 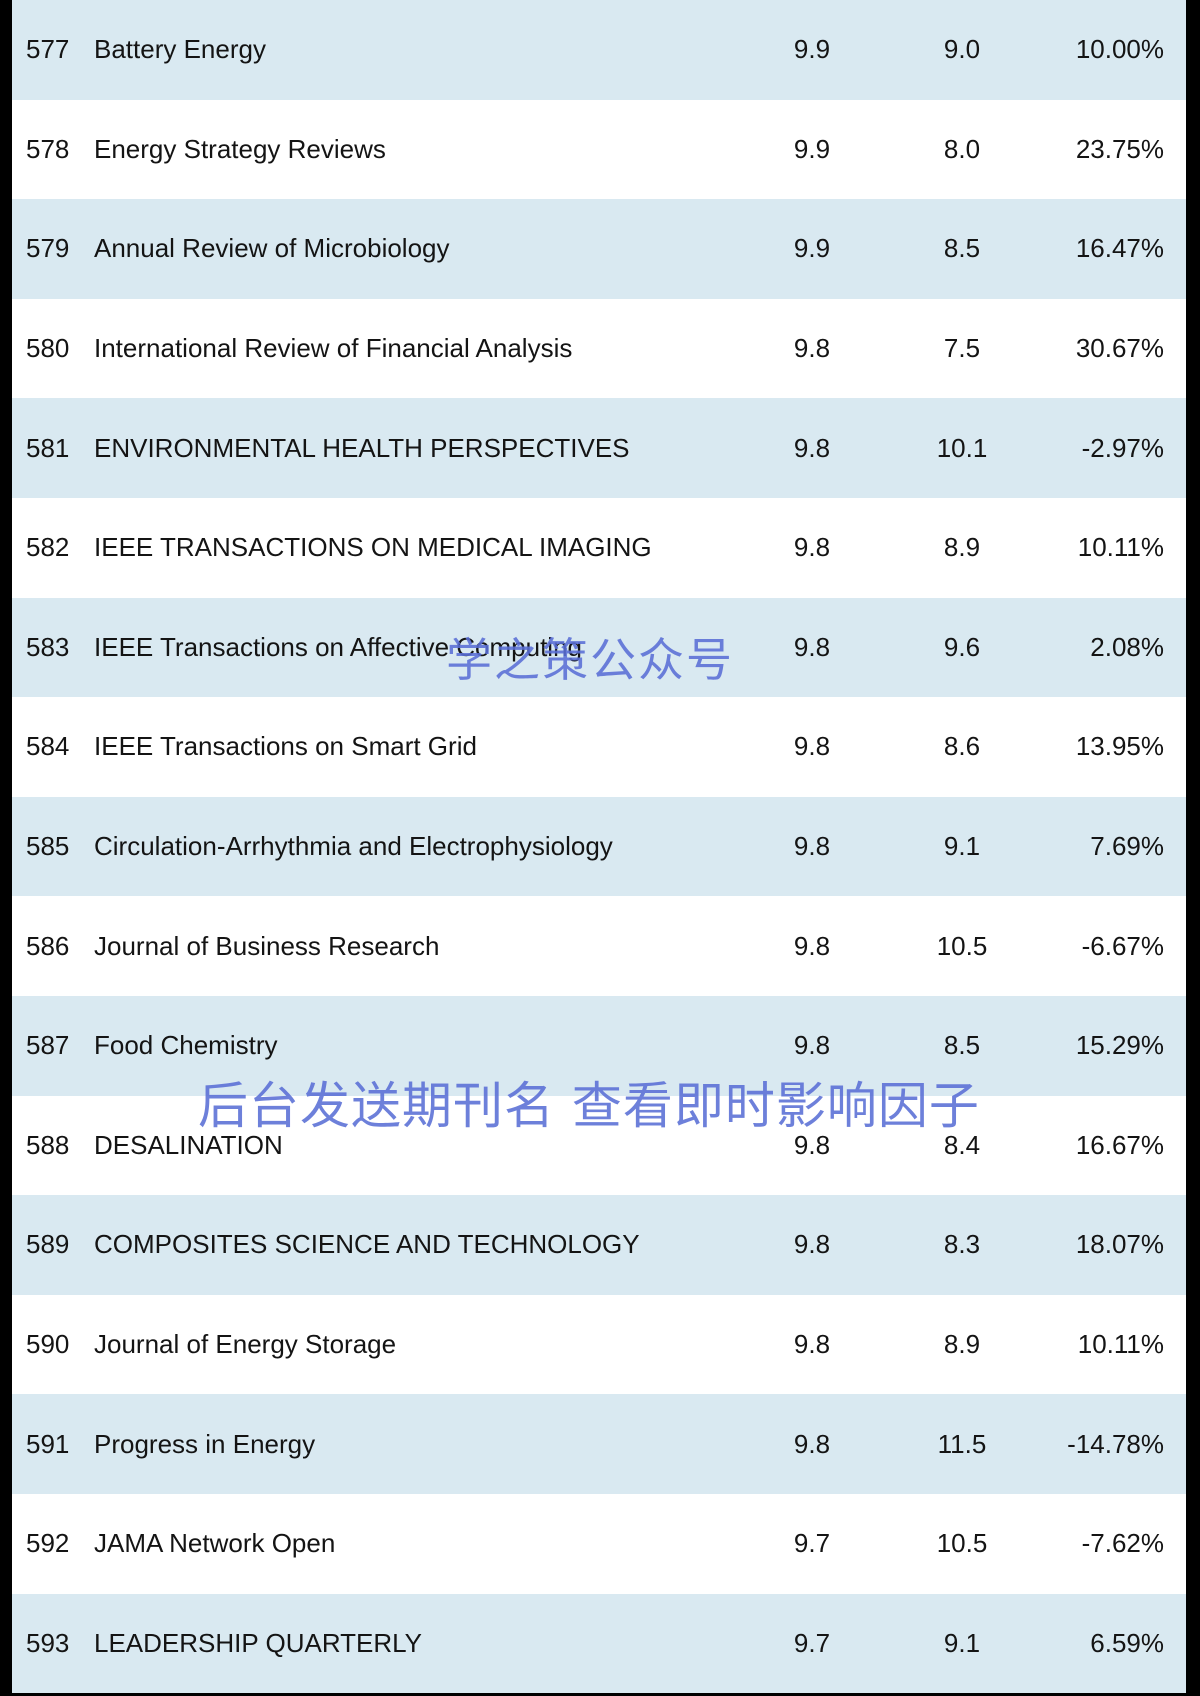 What do you see at coordinates (1122, 447) in the screenshot?
I see `percent-cell: -2.97%` at bounding box center [1122, 447].